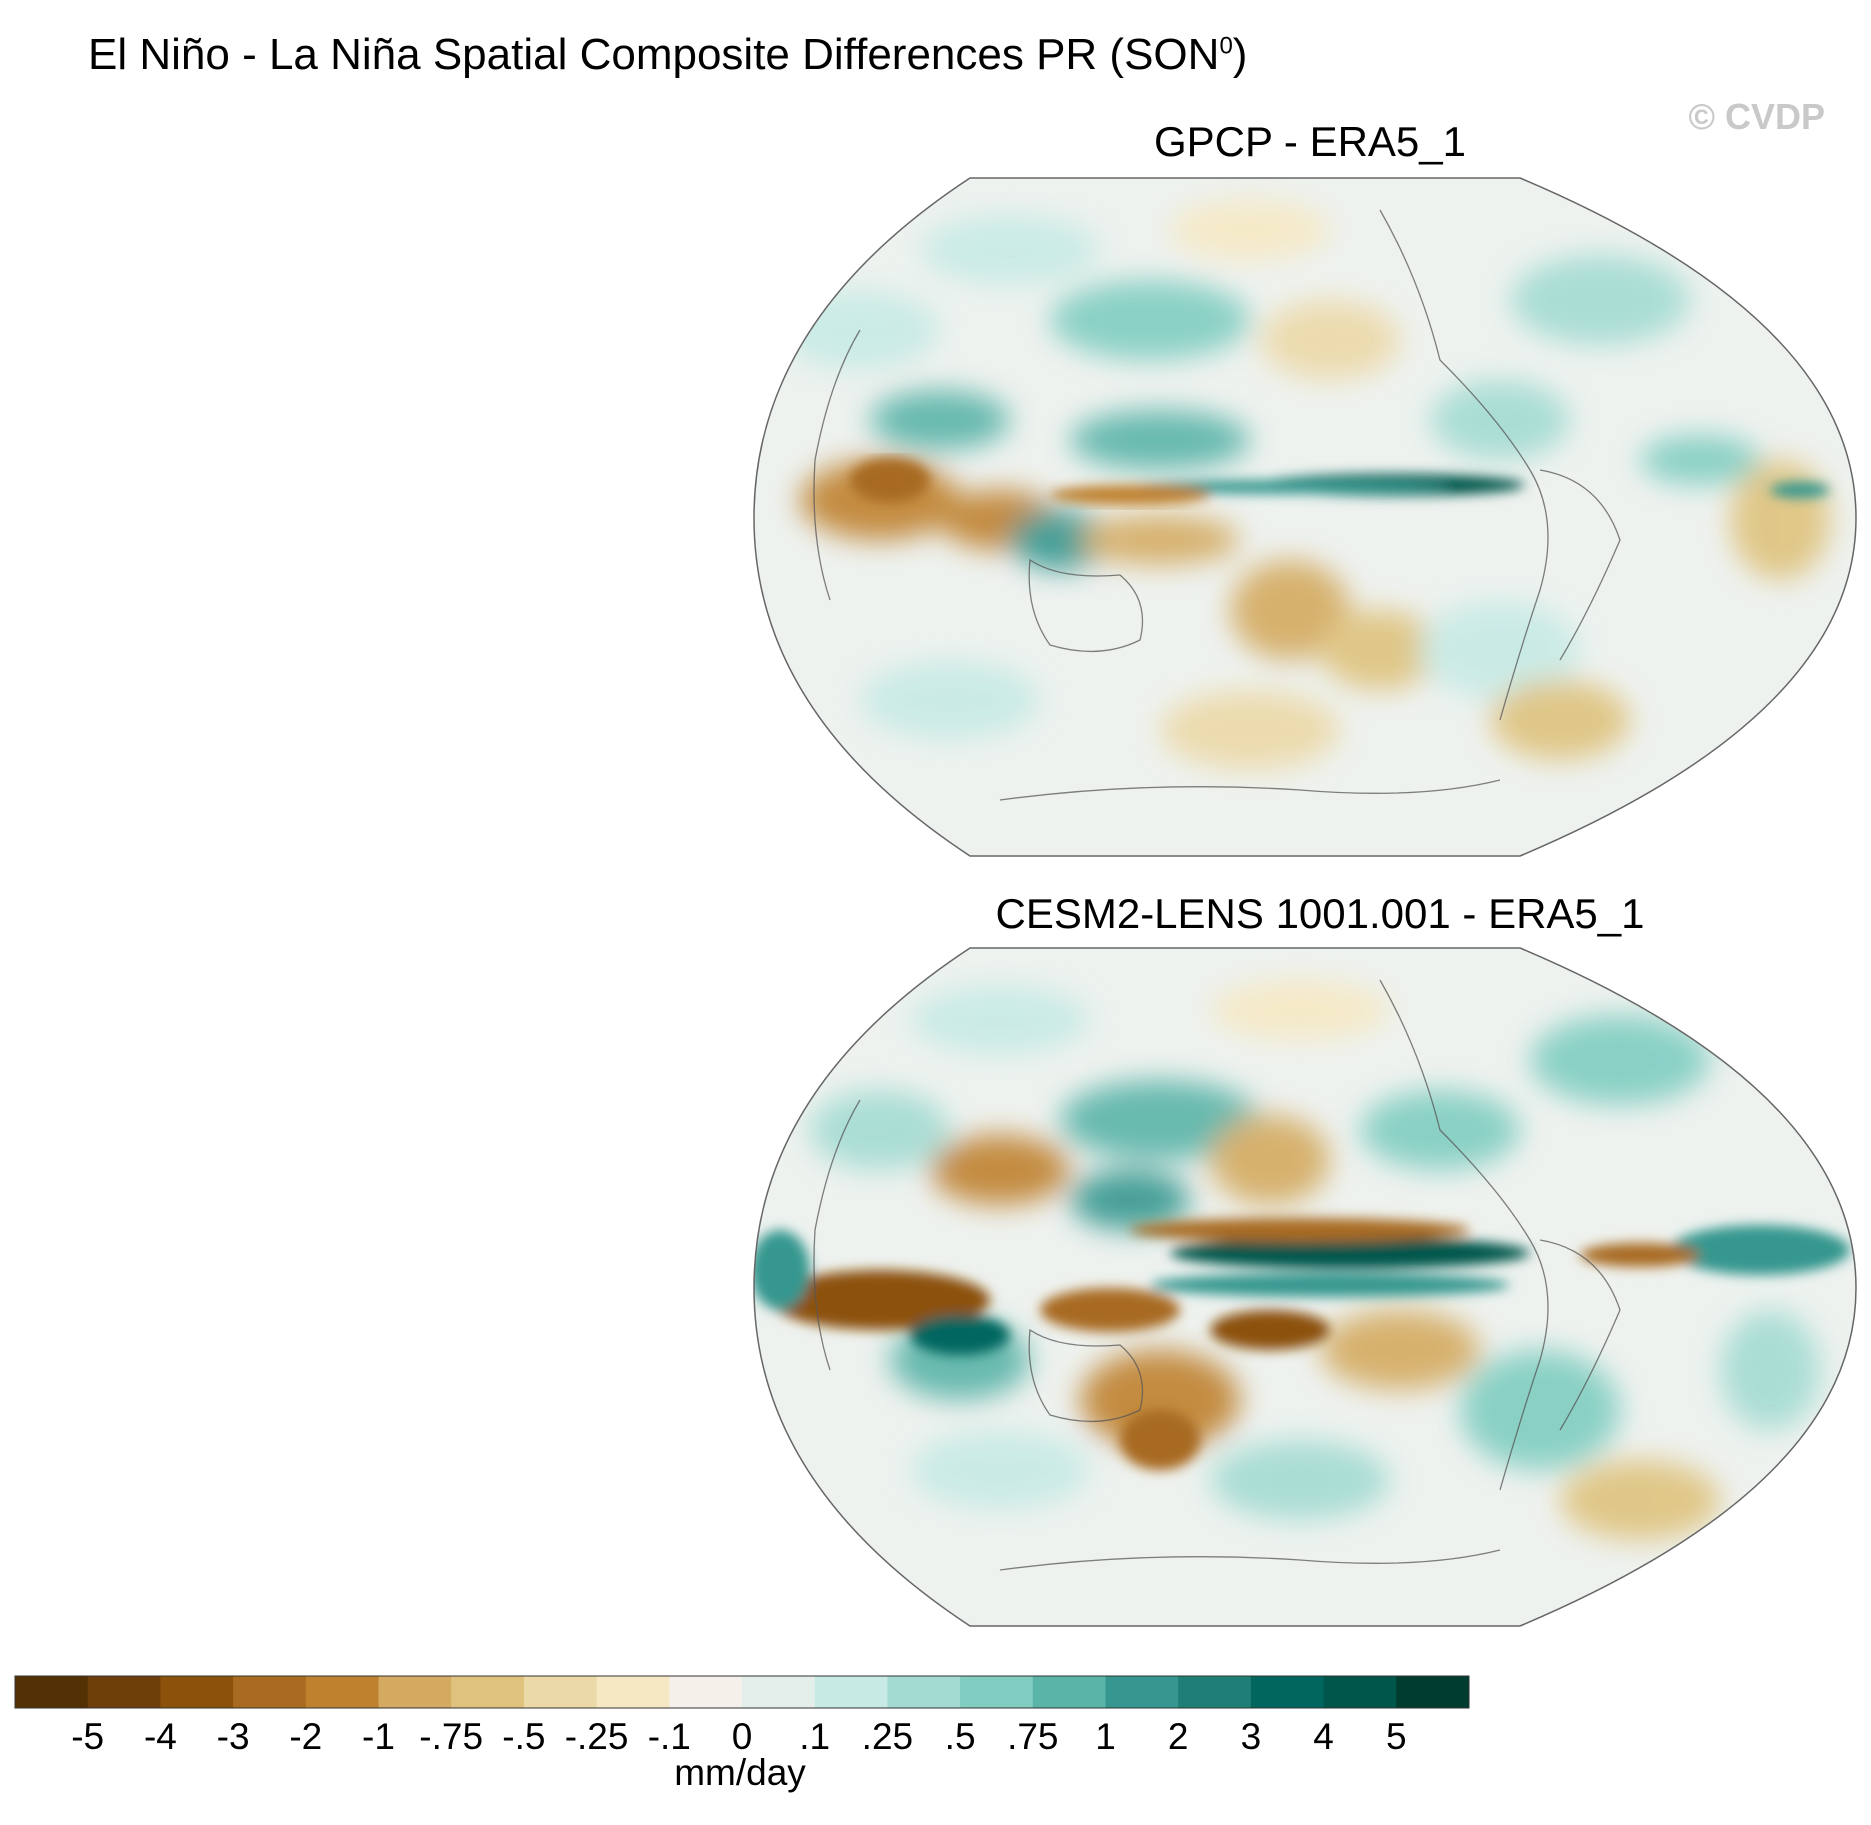  Describe the element at coordinates (378, 1736) in the screenshot. I see `colorbar-tick-label: -1` at that location.